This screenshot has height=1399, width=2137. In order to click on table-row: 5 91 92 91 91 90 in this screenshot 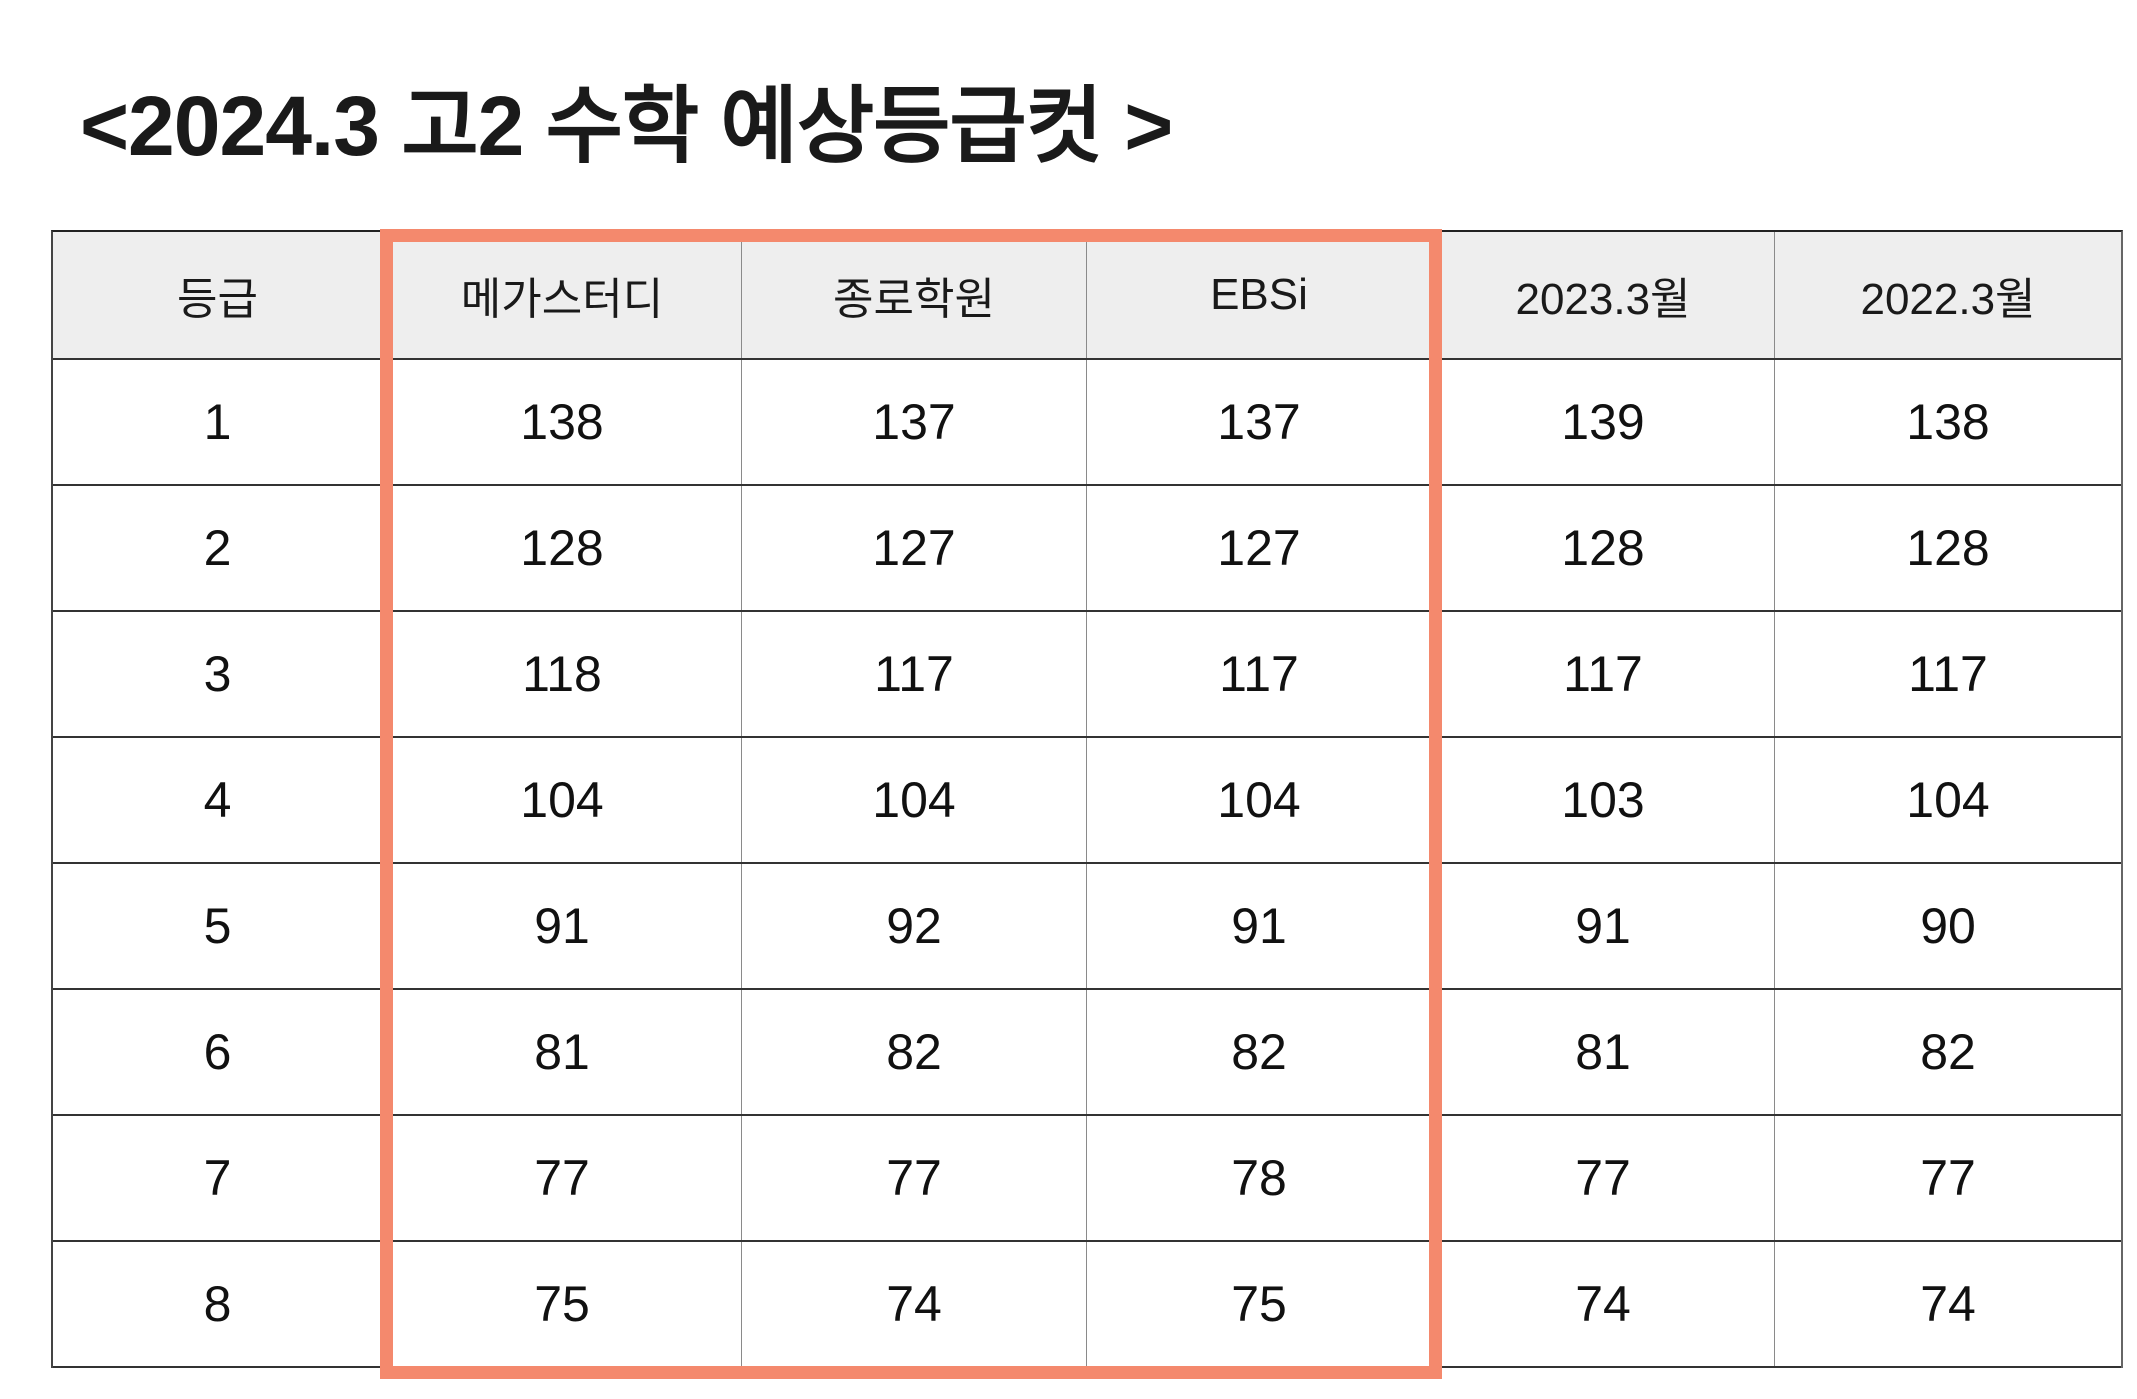, I will do `click(1087, 927)`.